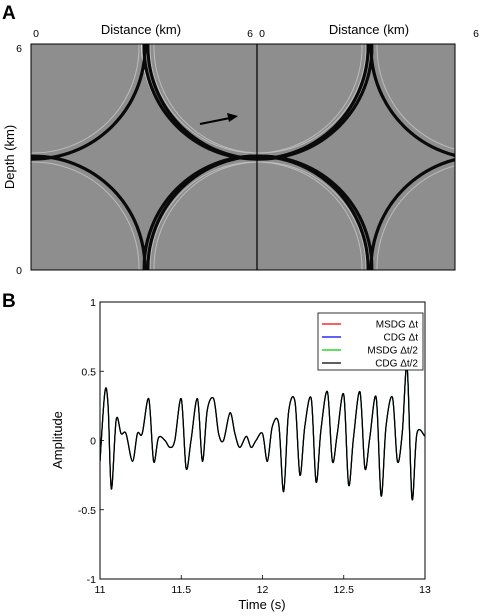  I want to click on y-tick-label: 1, so click(93, 303).